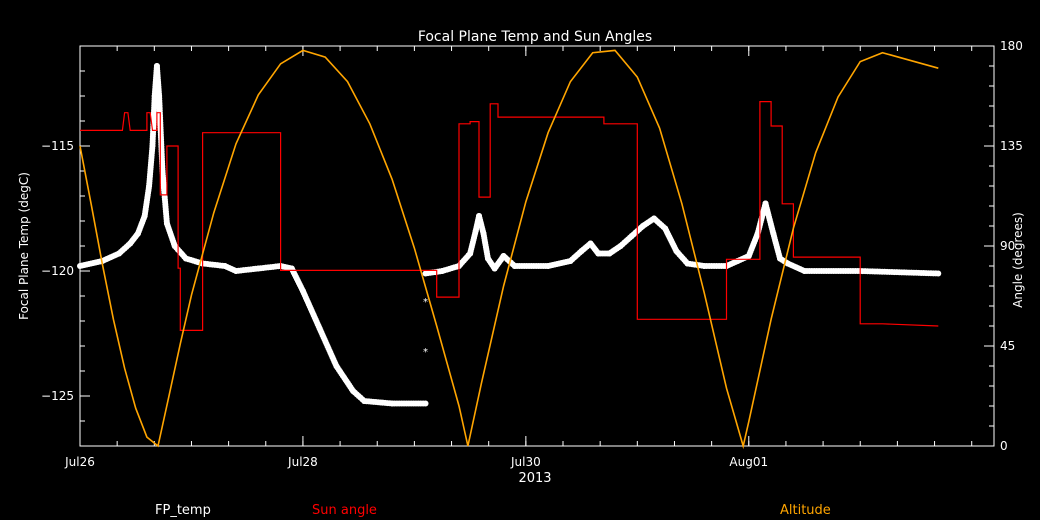 The image size is (1040, 520). I want to click on x-tick-label-0: Jul26, so click(79, 462).